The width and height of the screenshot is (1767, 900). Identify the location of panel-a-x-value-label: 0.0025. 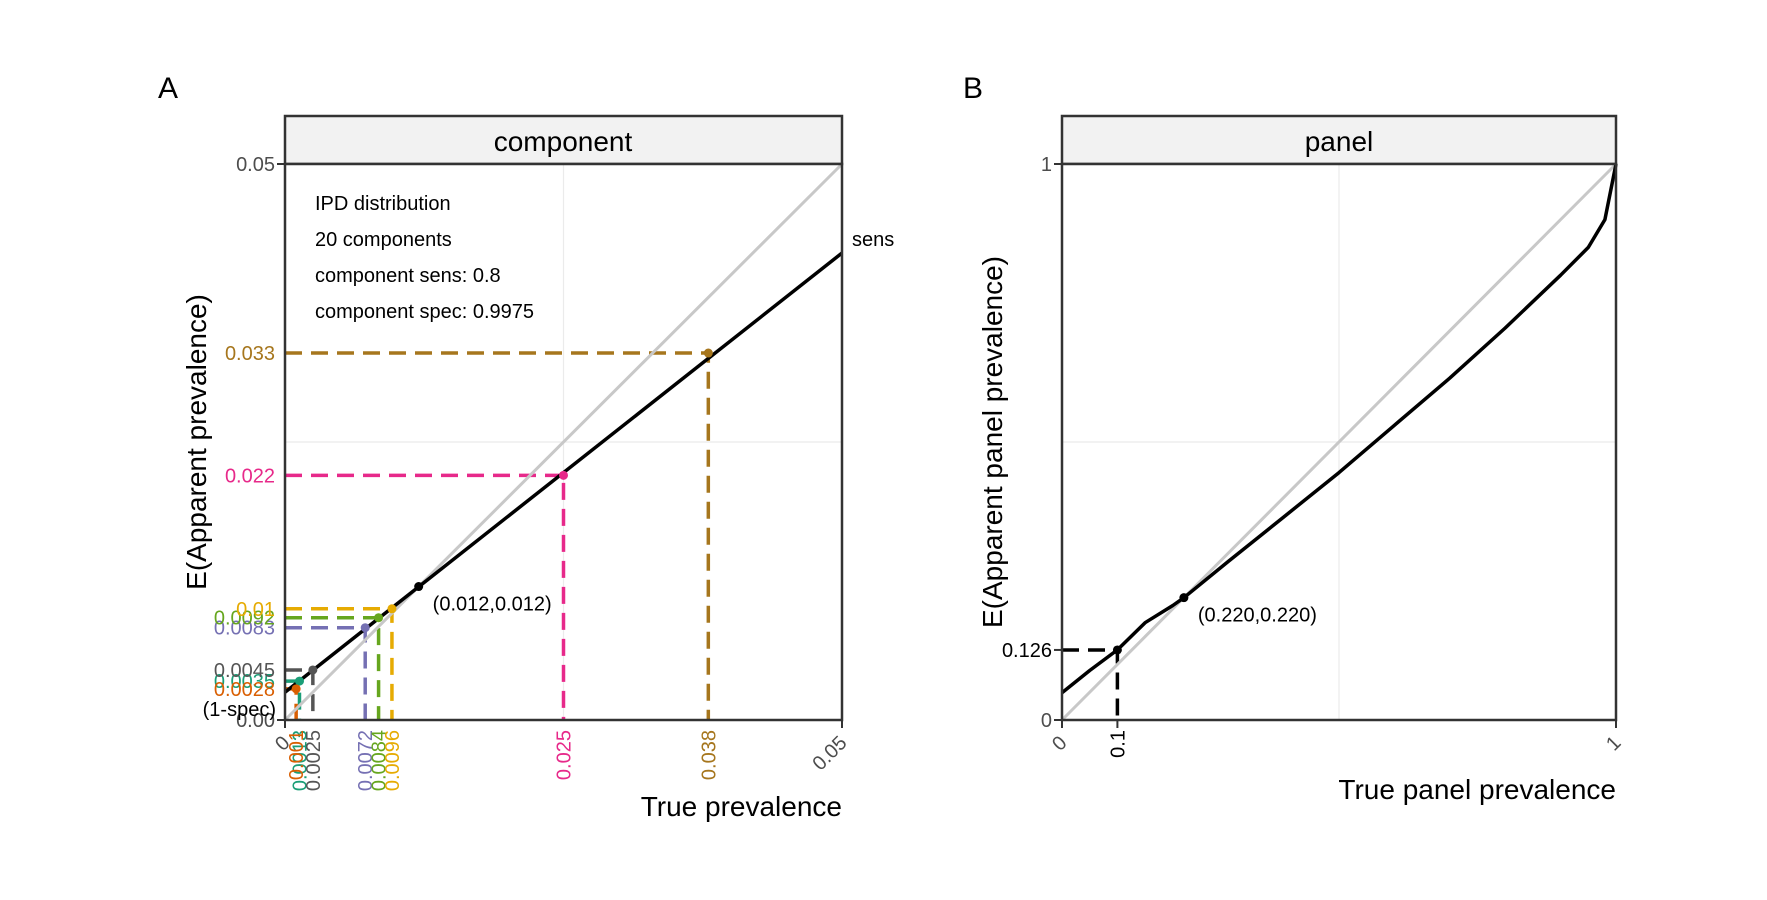
(314, 760).